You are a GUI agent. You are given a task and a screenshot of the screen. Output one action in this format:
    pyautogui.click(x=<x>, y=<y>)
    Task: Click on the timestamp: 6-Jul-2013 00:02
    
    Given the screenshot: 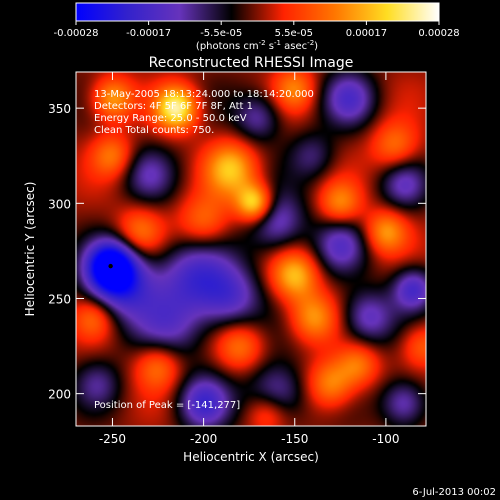 What is the action you would take?
    pyautogui.click(x=454, y=492)
    